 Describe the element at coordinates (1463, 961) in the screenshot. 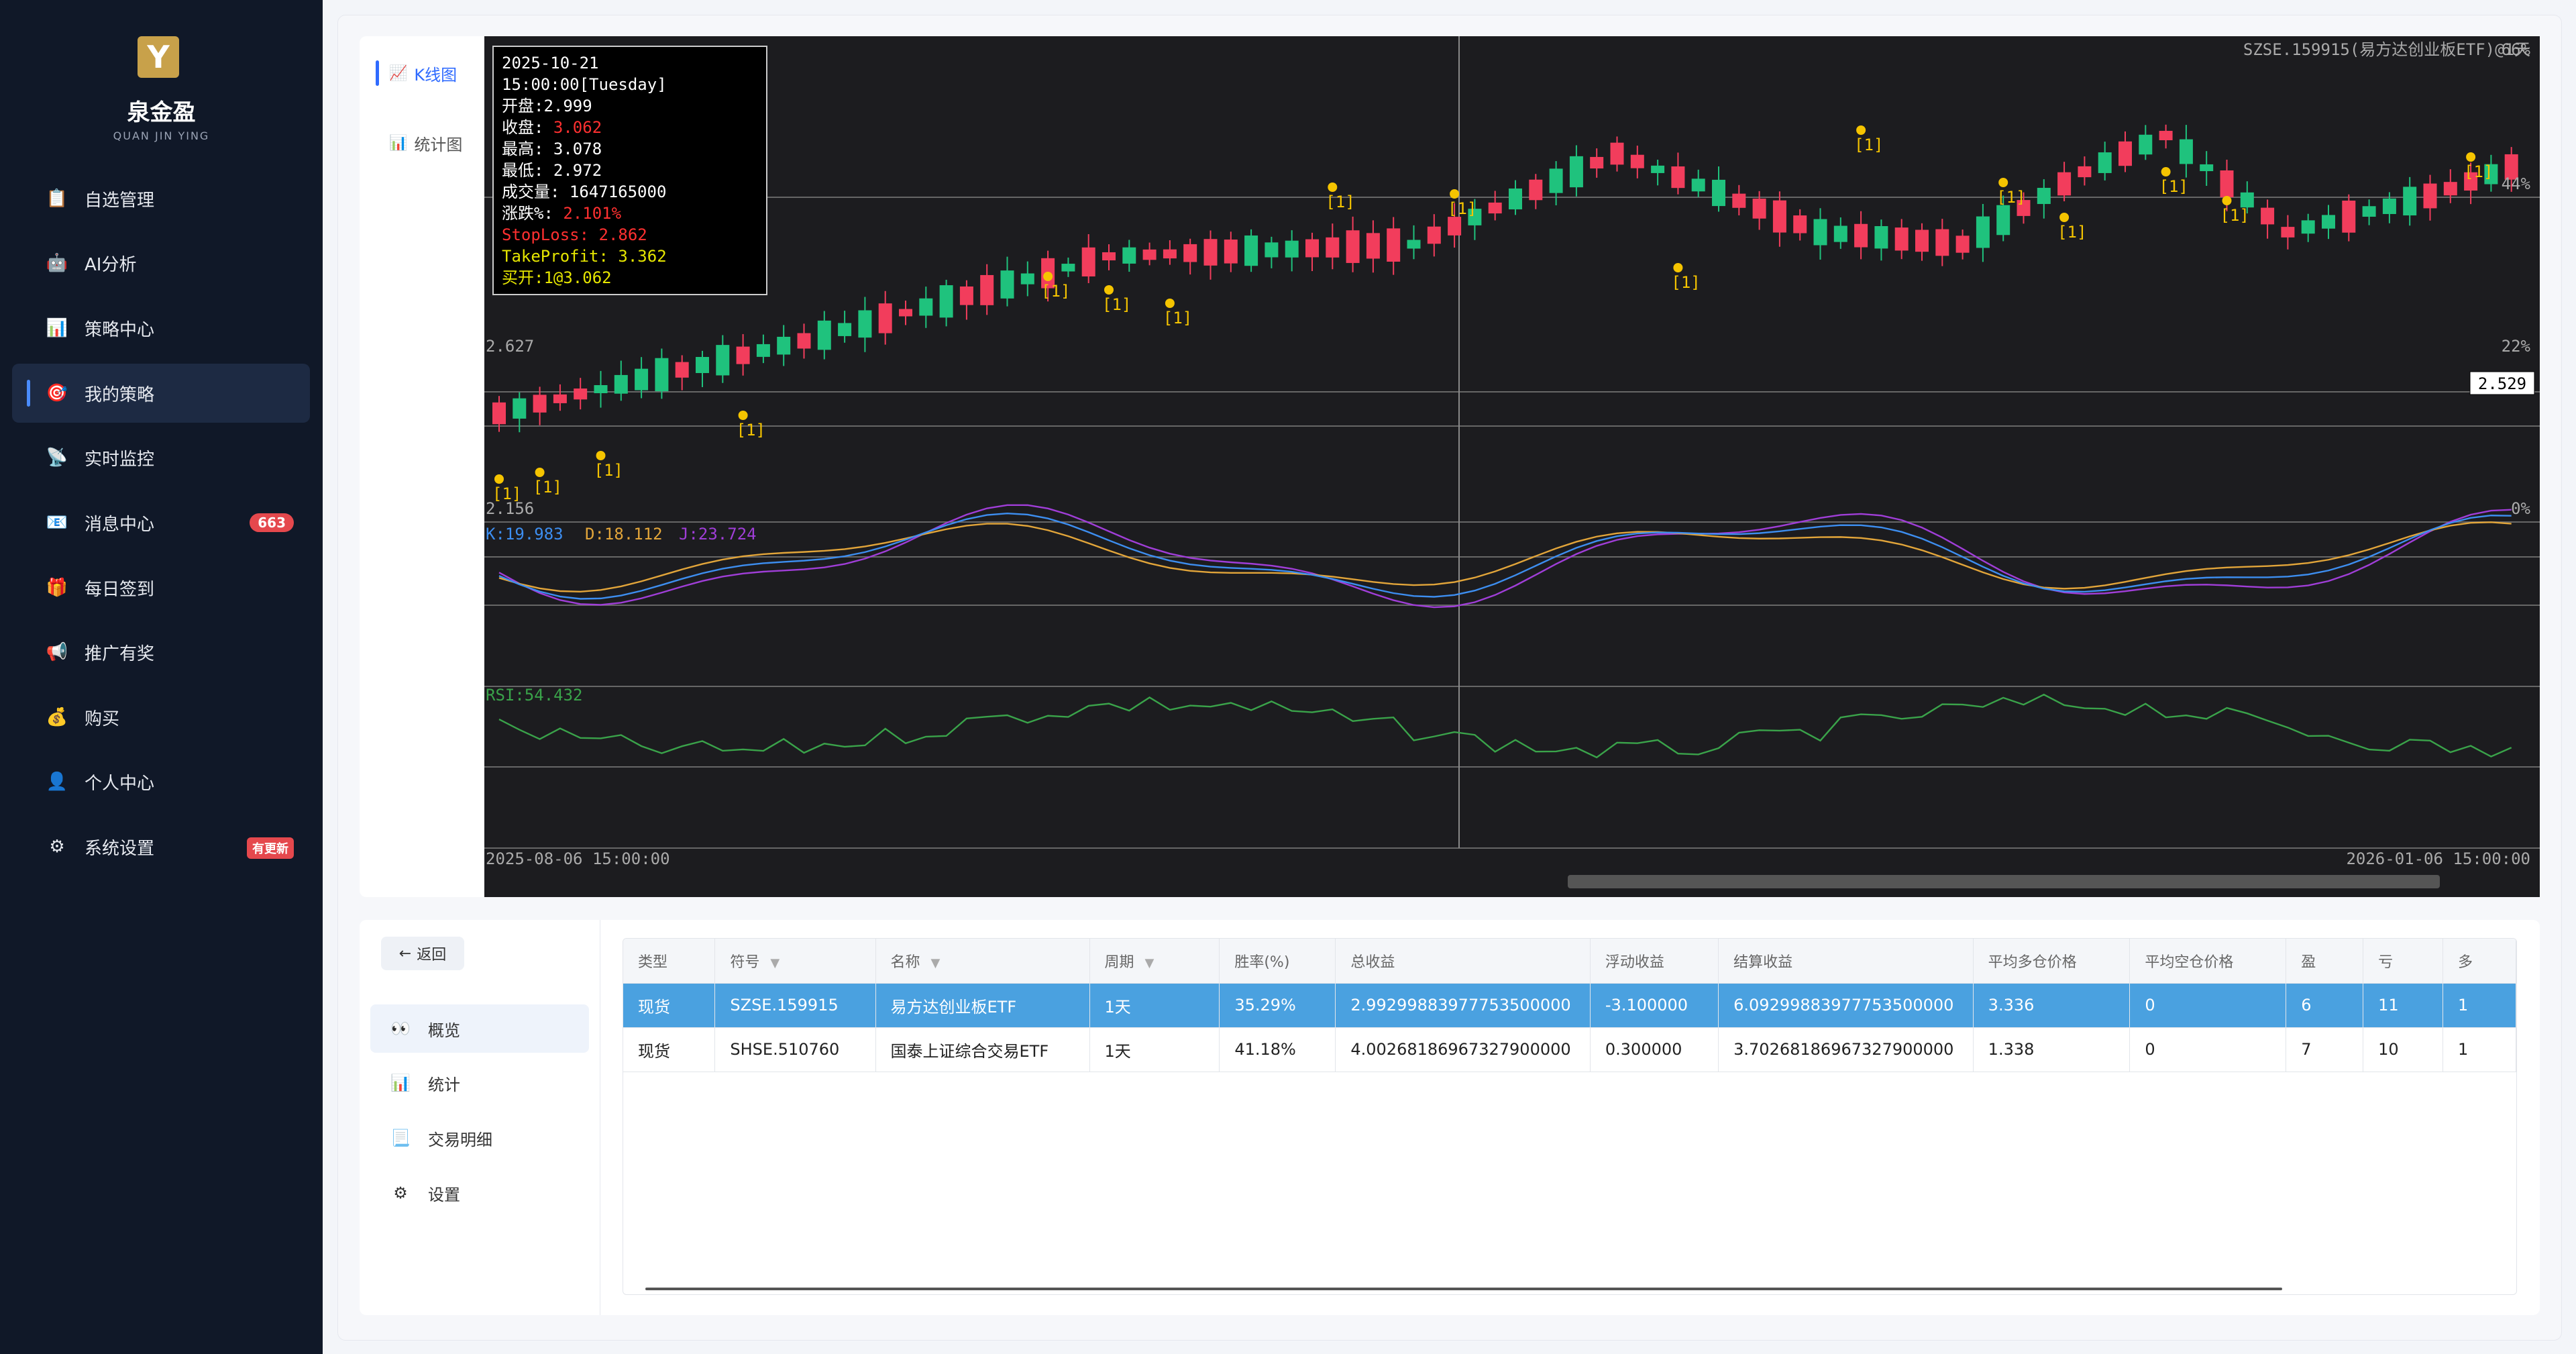

I see `column-header: 总收益` at that location.